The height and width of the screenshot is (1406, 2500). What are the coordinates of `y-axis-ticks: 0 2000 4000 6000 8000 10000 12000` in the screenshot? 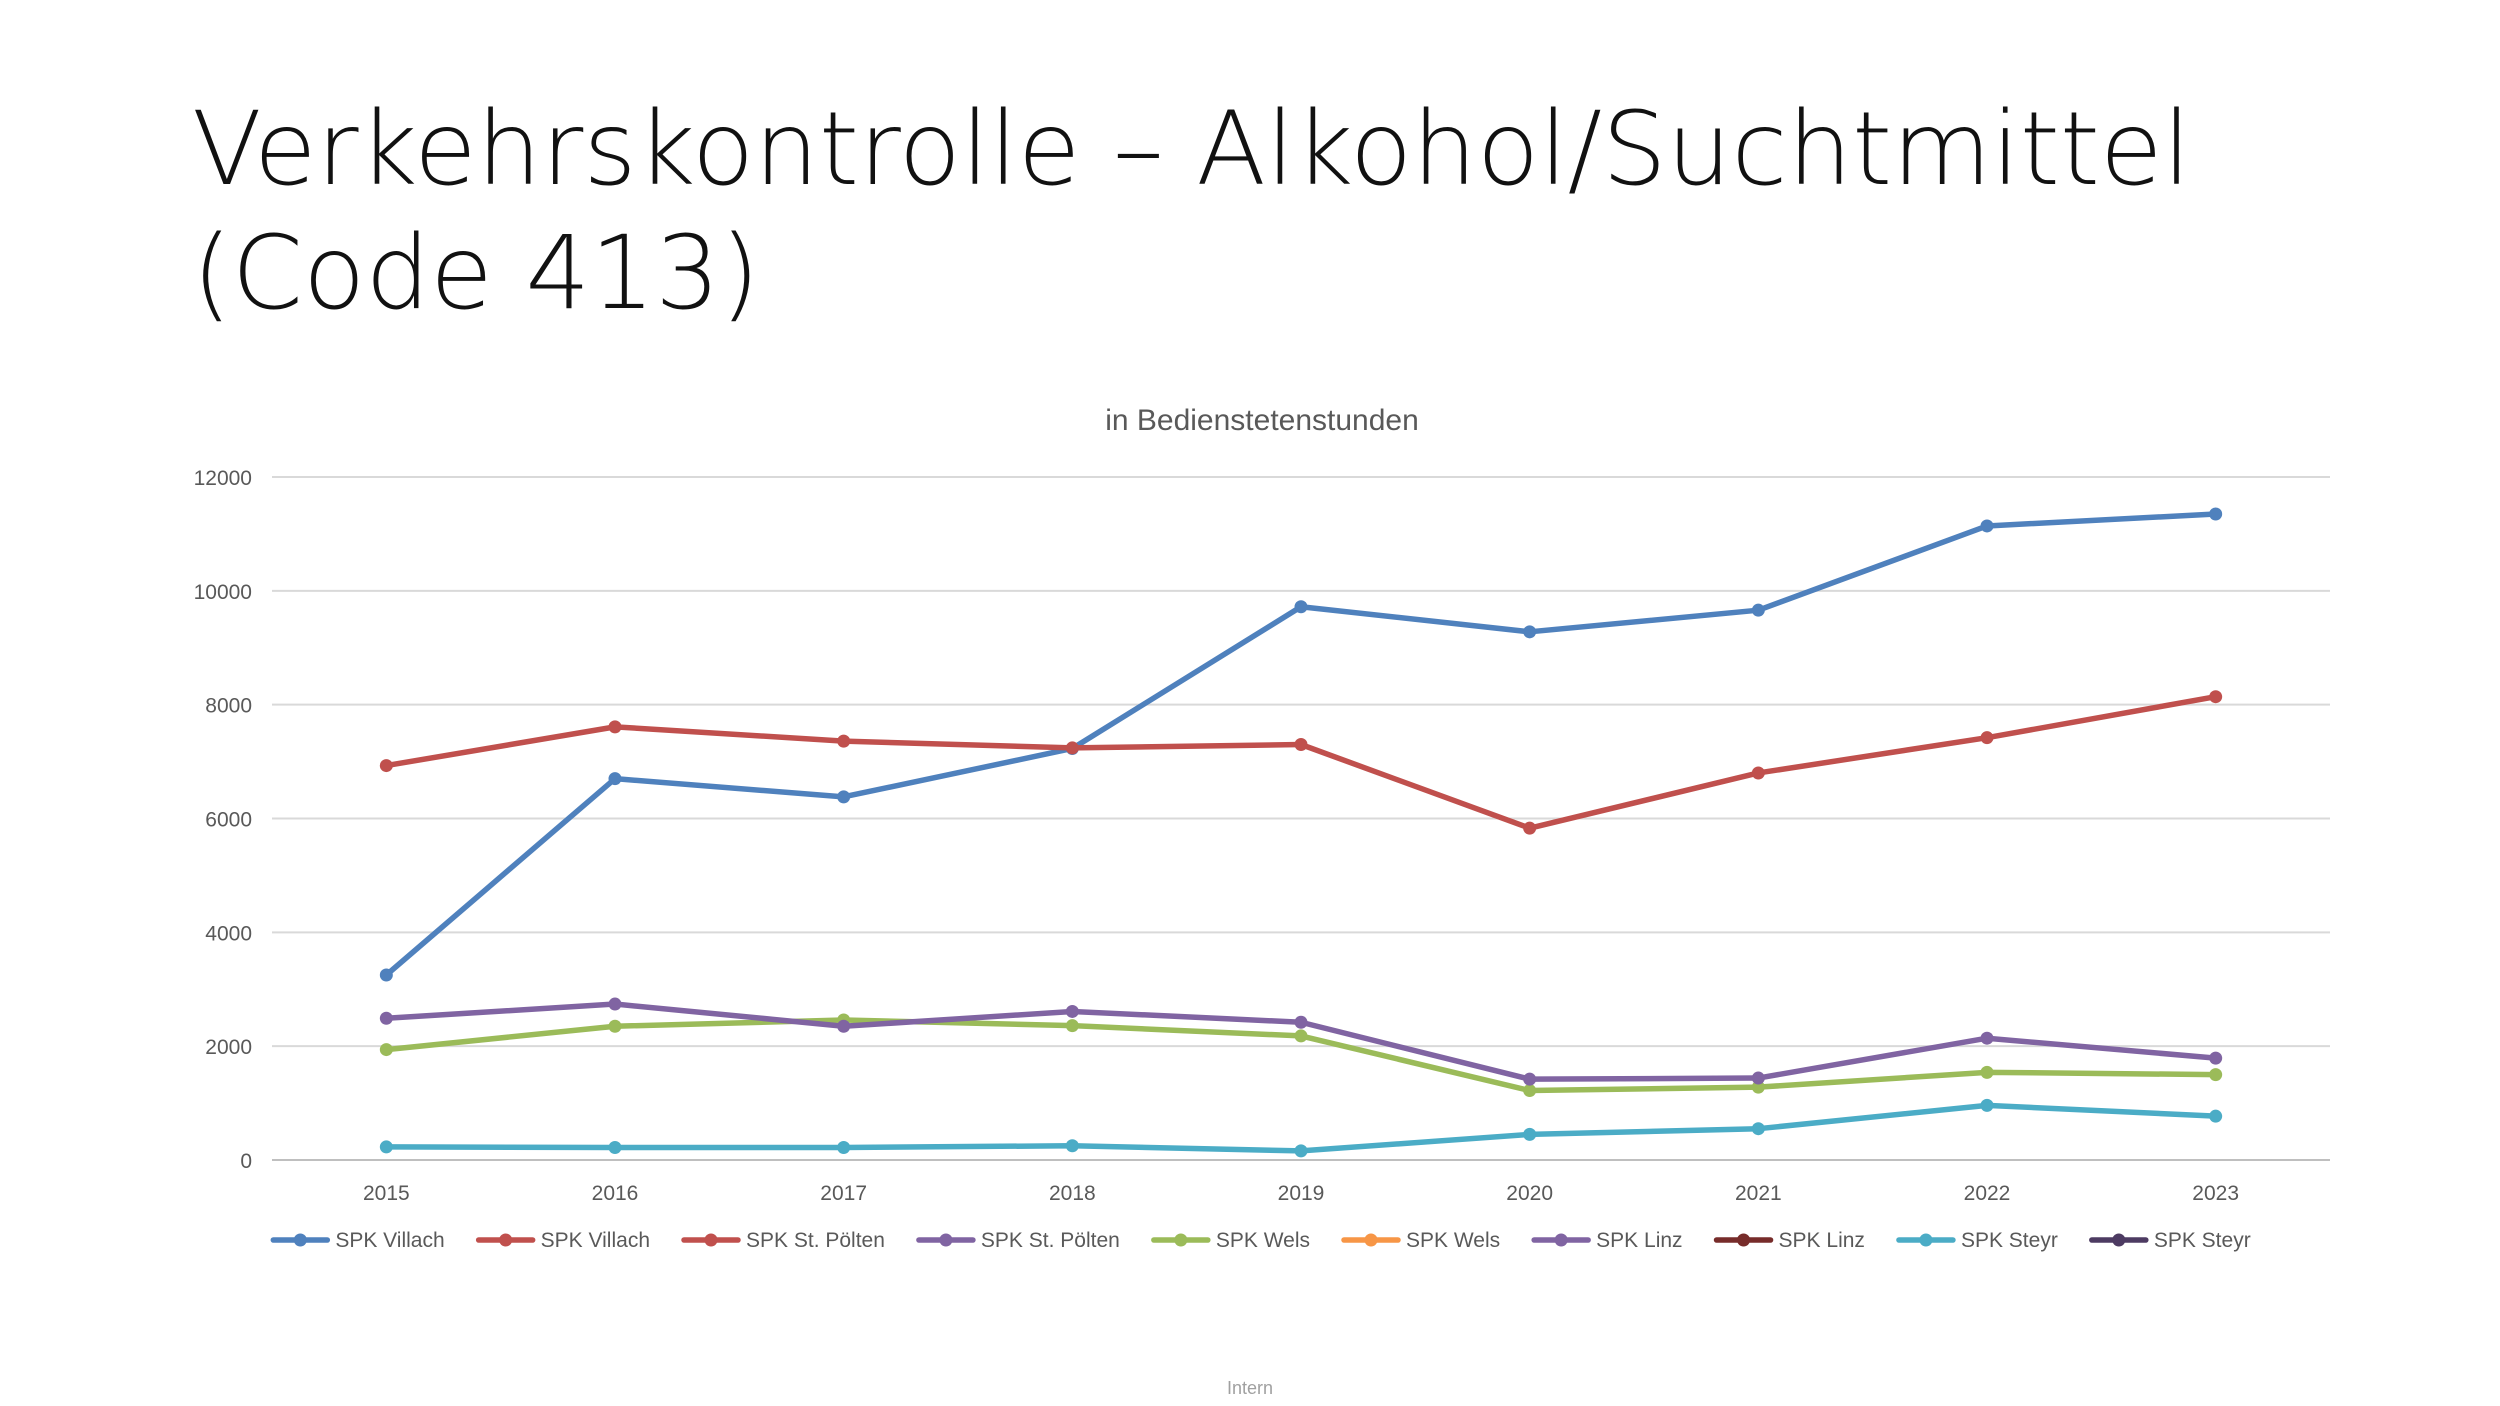 It's located at (223, 820).